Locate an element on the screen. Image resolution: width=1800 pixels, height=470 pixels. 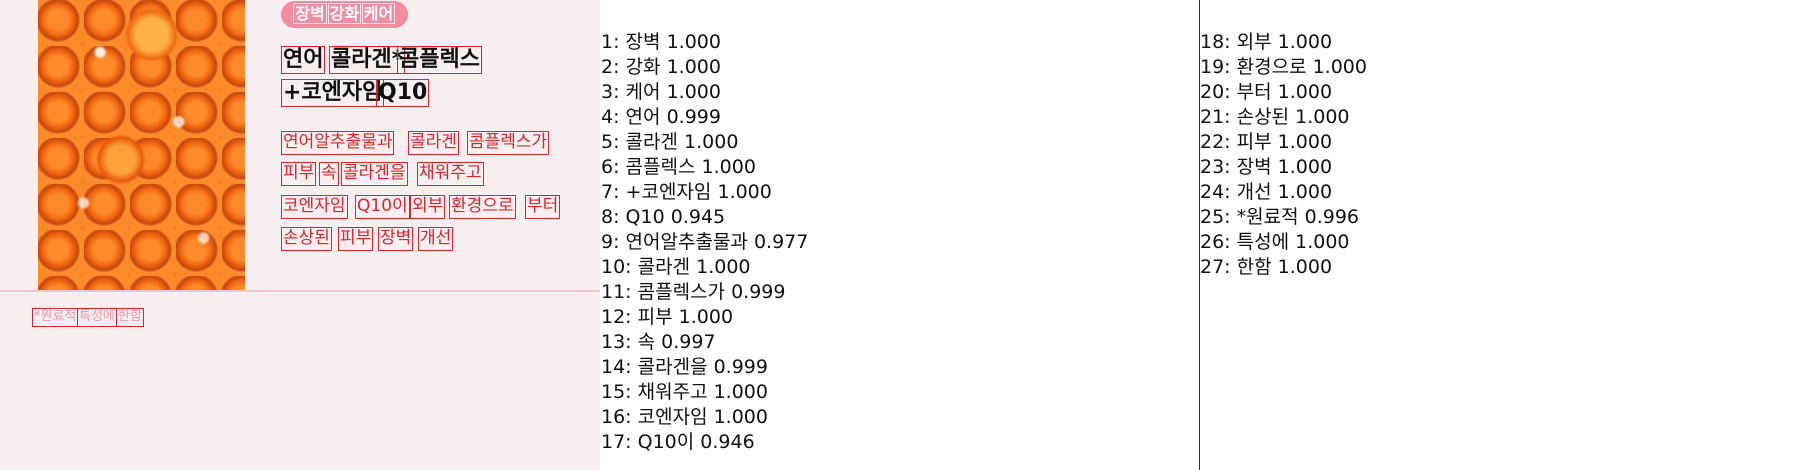
ocr-result-row: 18: 외부 1.000 is located at coordinates (1266, 42).